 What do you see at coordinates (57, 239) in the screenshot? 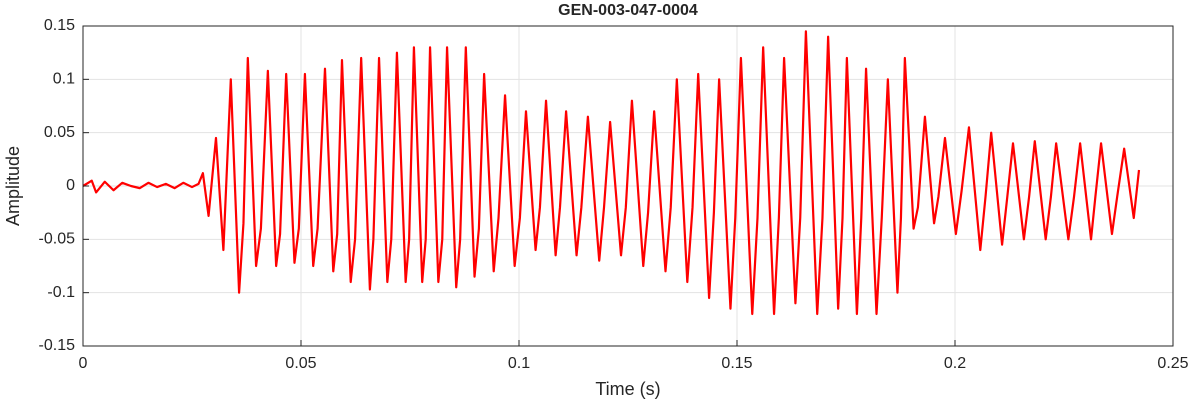
I see `y-tick-label: -0.05` at bounding box center [57, 239].